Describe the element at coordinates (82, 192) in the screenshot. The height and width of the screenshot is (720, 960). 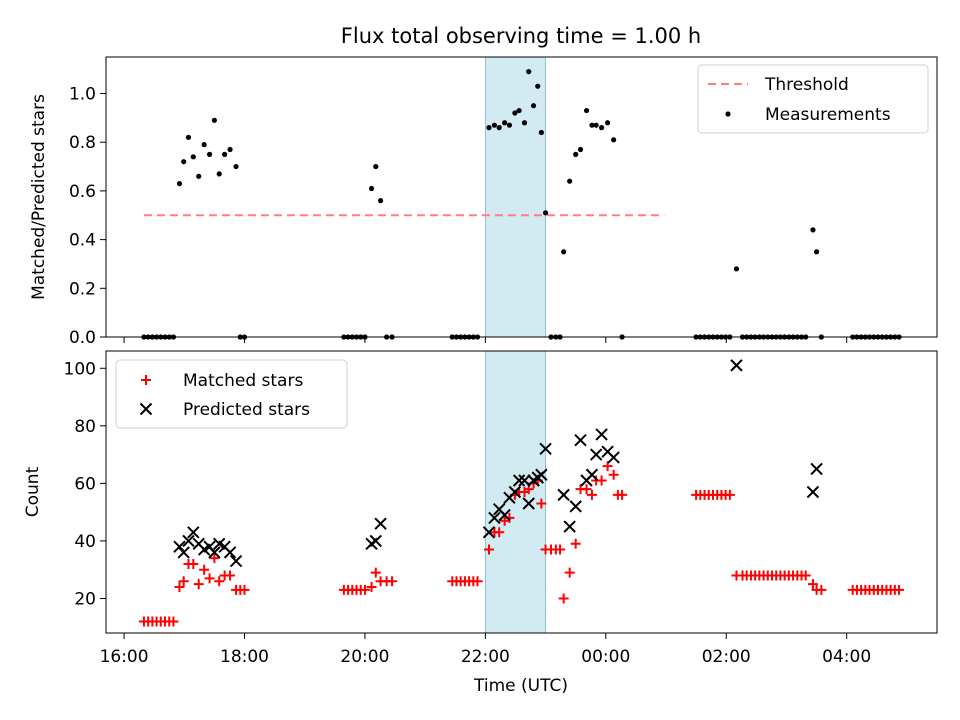
I see `top-y-tick-label: 0.6` at that location.